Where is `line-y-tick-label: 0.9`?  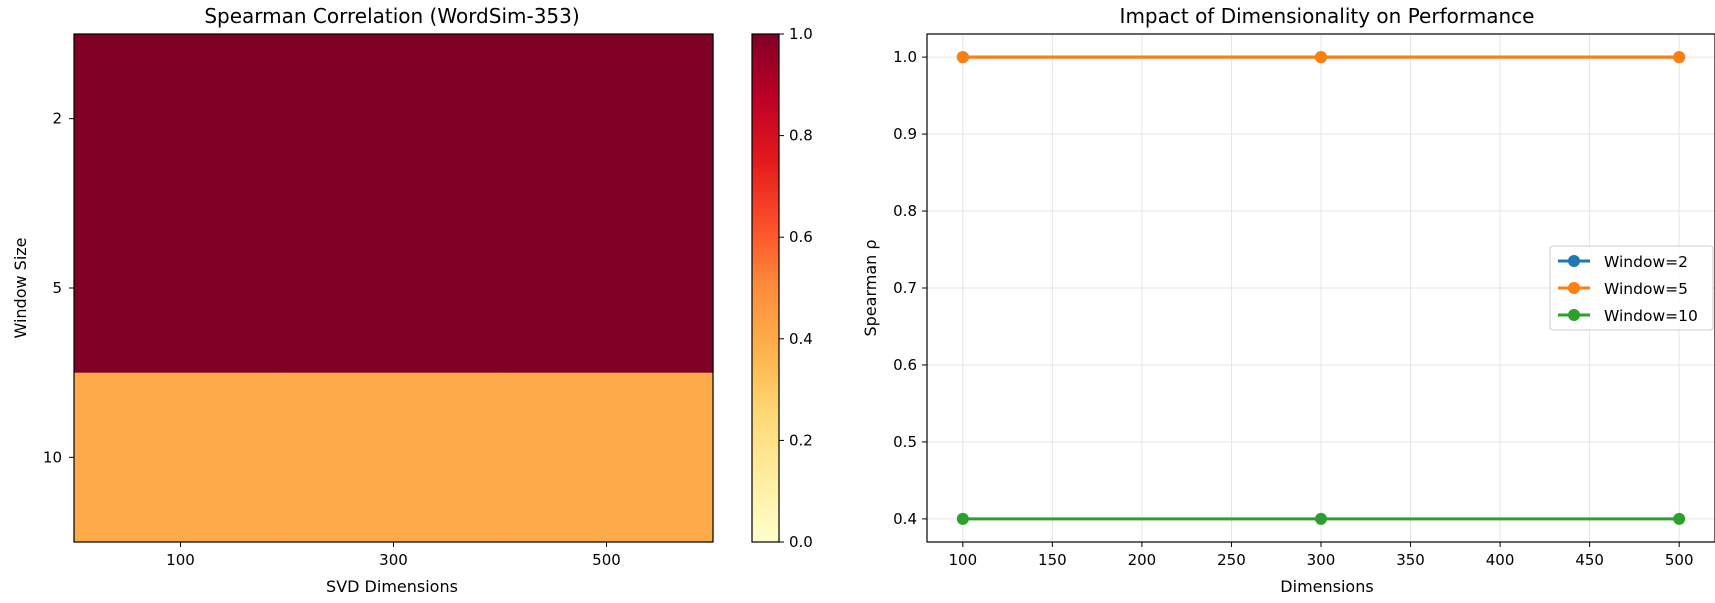
line-y-tick-label: 0.9 is located at coordinates (905, 134).